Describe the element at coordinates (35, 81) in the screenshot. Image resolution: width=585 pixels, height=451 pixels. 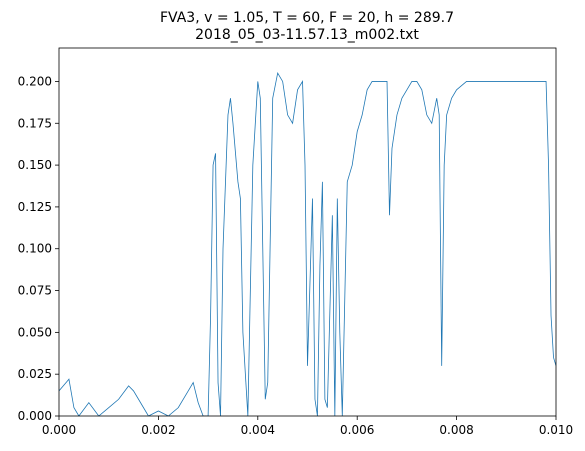
I see `y-tick-label: 0.200` at that location.